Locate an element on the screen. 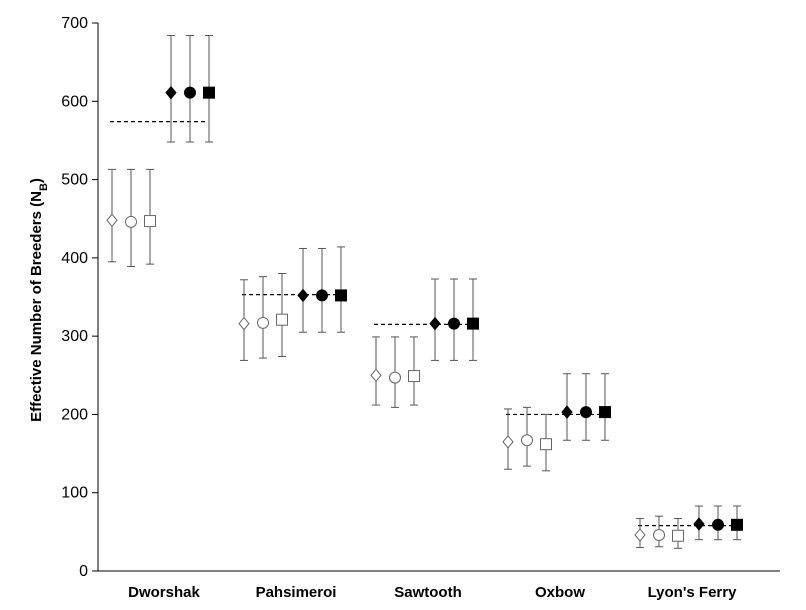  y-tick-label: 300 is located at coordinates (74, 336).